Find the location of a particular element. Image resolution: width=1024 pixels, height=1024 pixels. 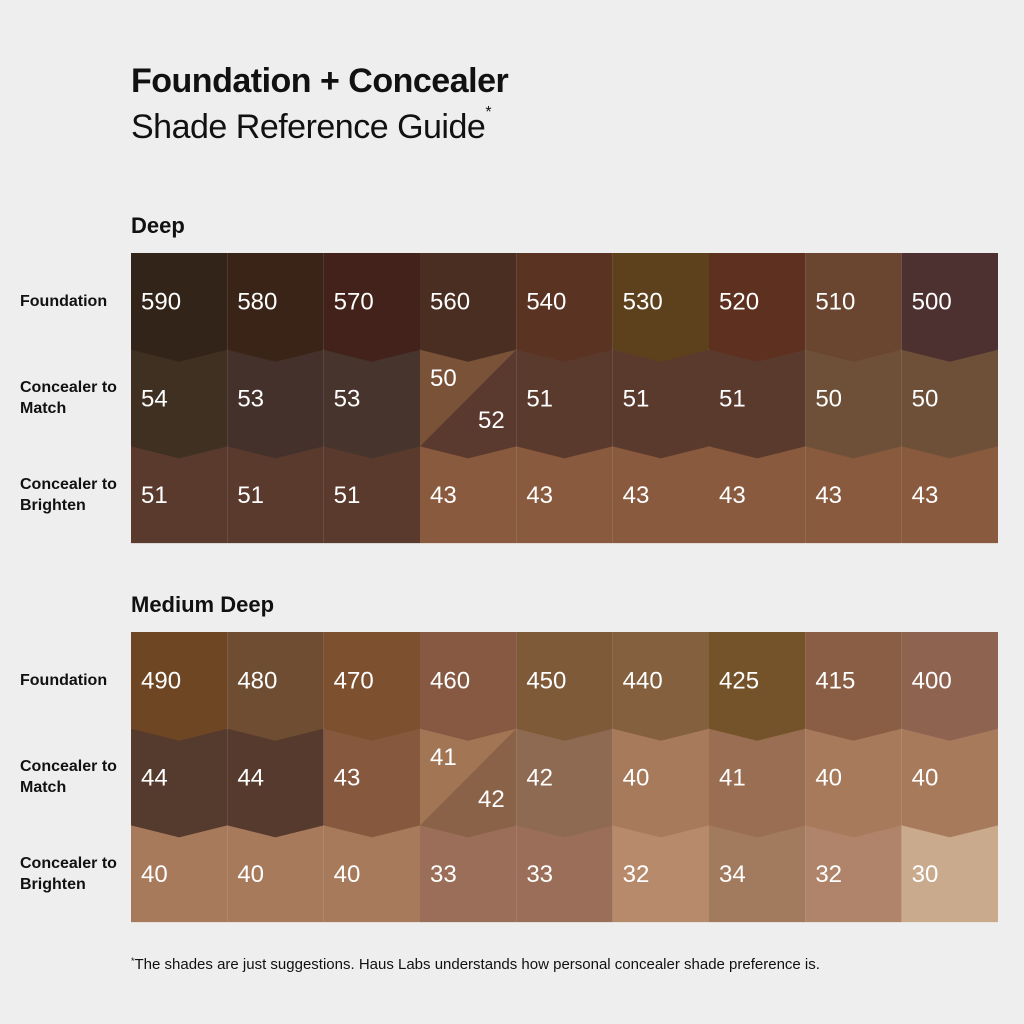

shade-label: 570 is located at coordinates (354, 302).